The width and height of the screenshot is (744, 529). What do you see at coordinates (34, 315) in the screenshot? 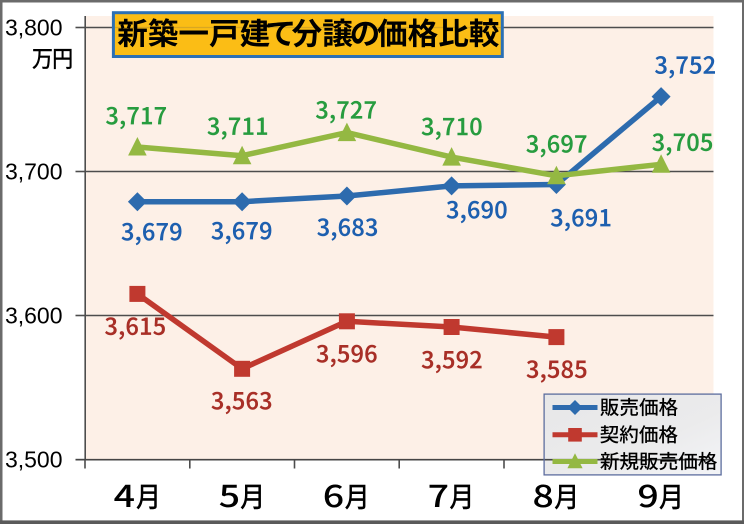
I see `svg-text: 3,600` at bounding box center [34, 315].